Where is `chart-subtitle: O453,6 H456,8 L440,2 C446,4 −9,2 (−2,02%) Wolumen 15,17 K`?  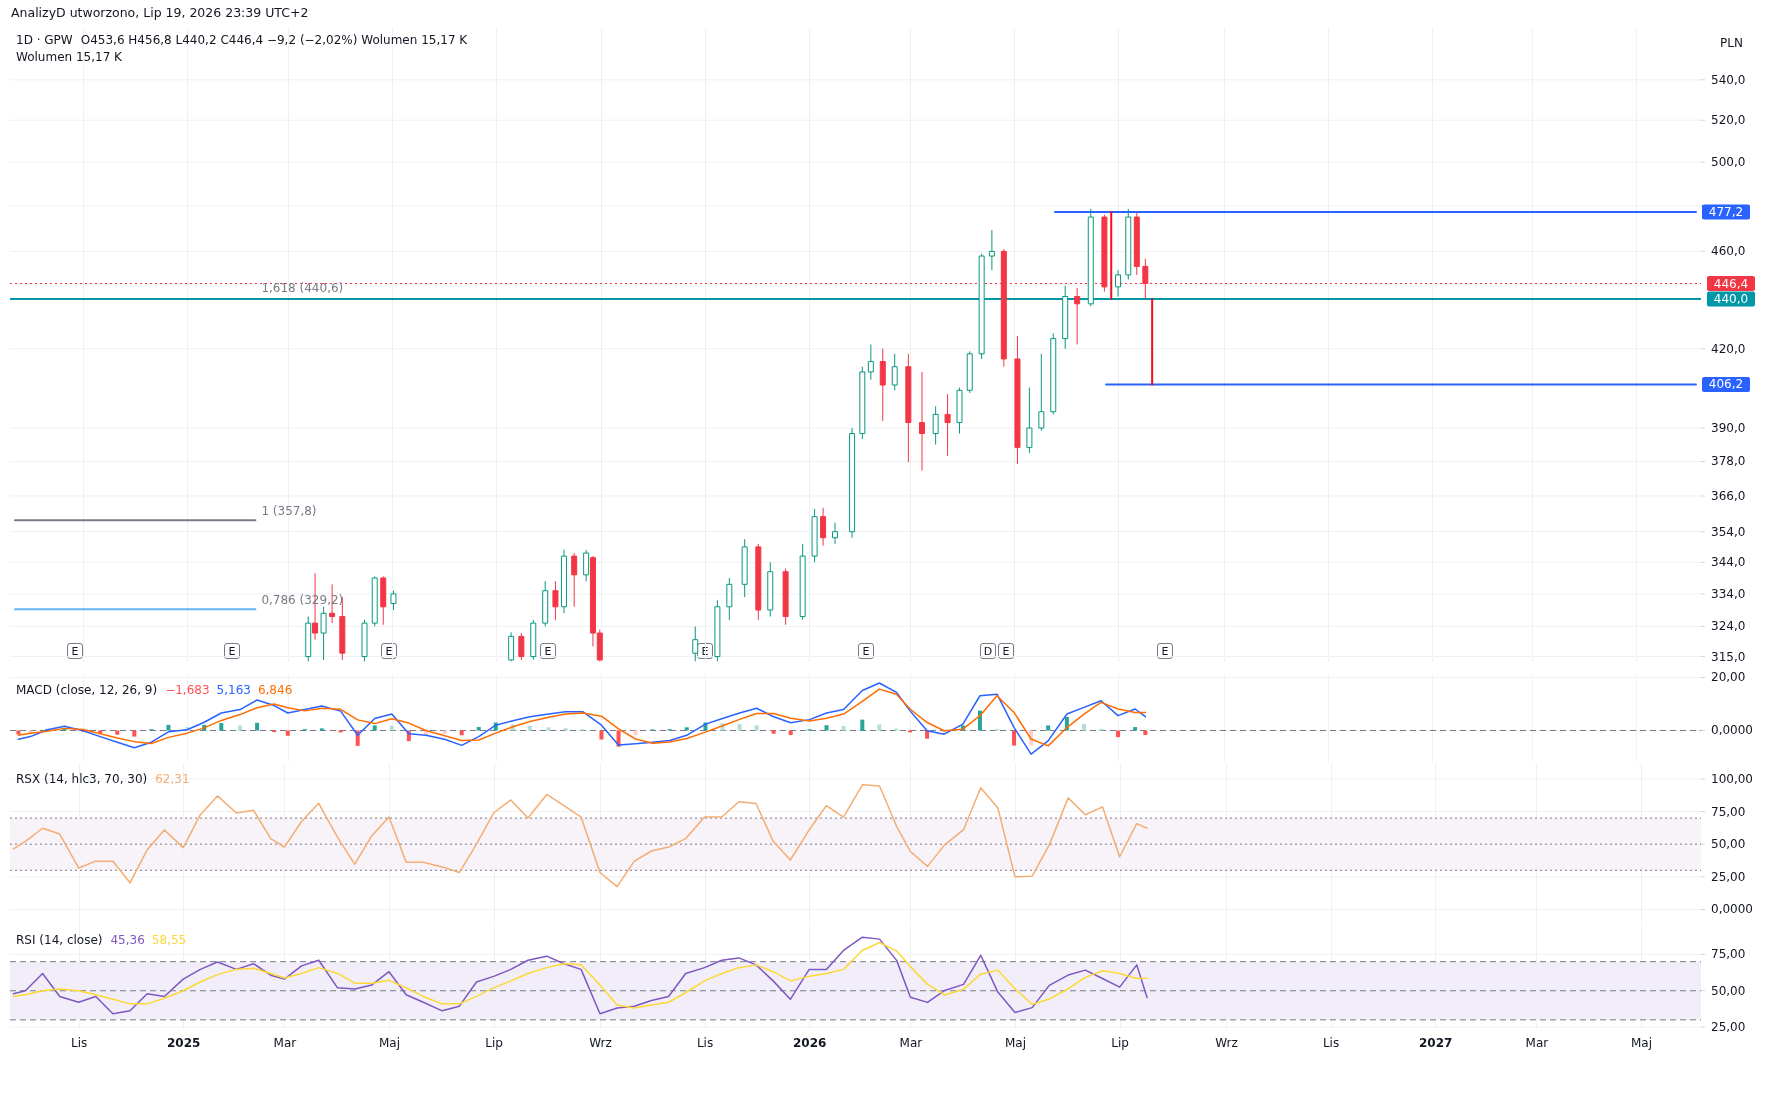 chart-subtitle: O453,6 H456,8 L440,2 C446,4 −9,2 (−2,02%) Wolumen 15,17 K is located at coordinates (274, 40).